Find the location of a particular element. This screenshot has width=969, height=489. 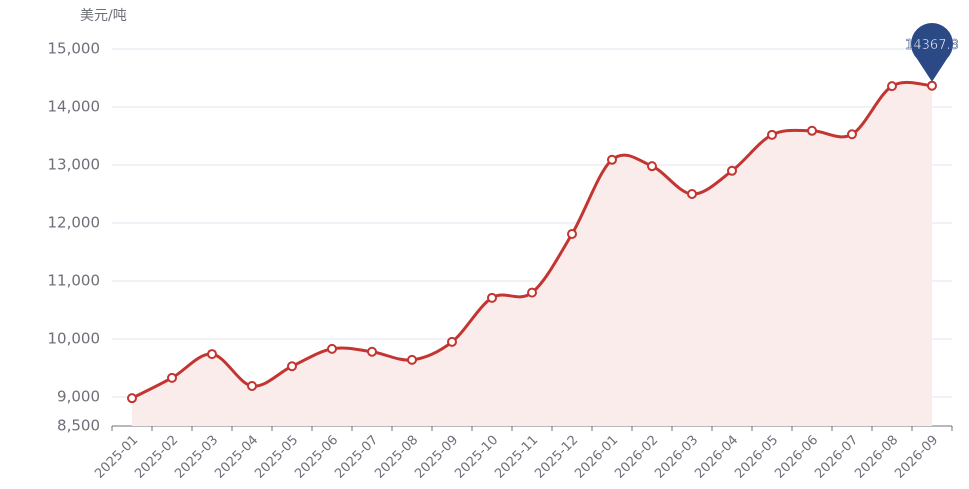

x-tick-label: 2026-04 is located at coordinates (716, 457).